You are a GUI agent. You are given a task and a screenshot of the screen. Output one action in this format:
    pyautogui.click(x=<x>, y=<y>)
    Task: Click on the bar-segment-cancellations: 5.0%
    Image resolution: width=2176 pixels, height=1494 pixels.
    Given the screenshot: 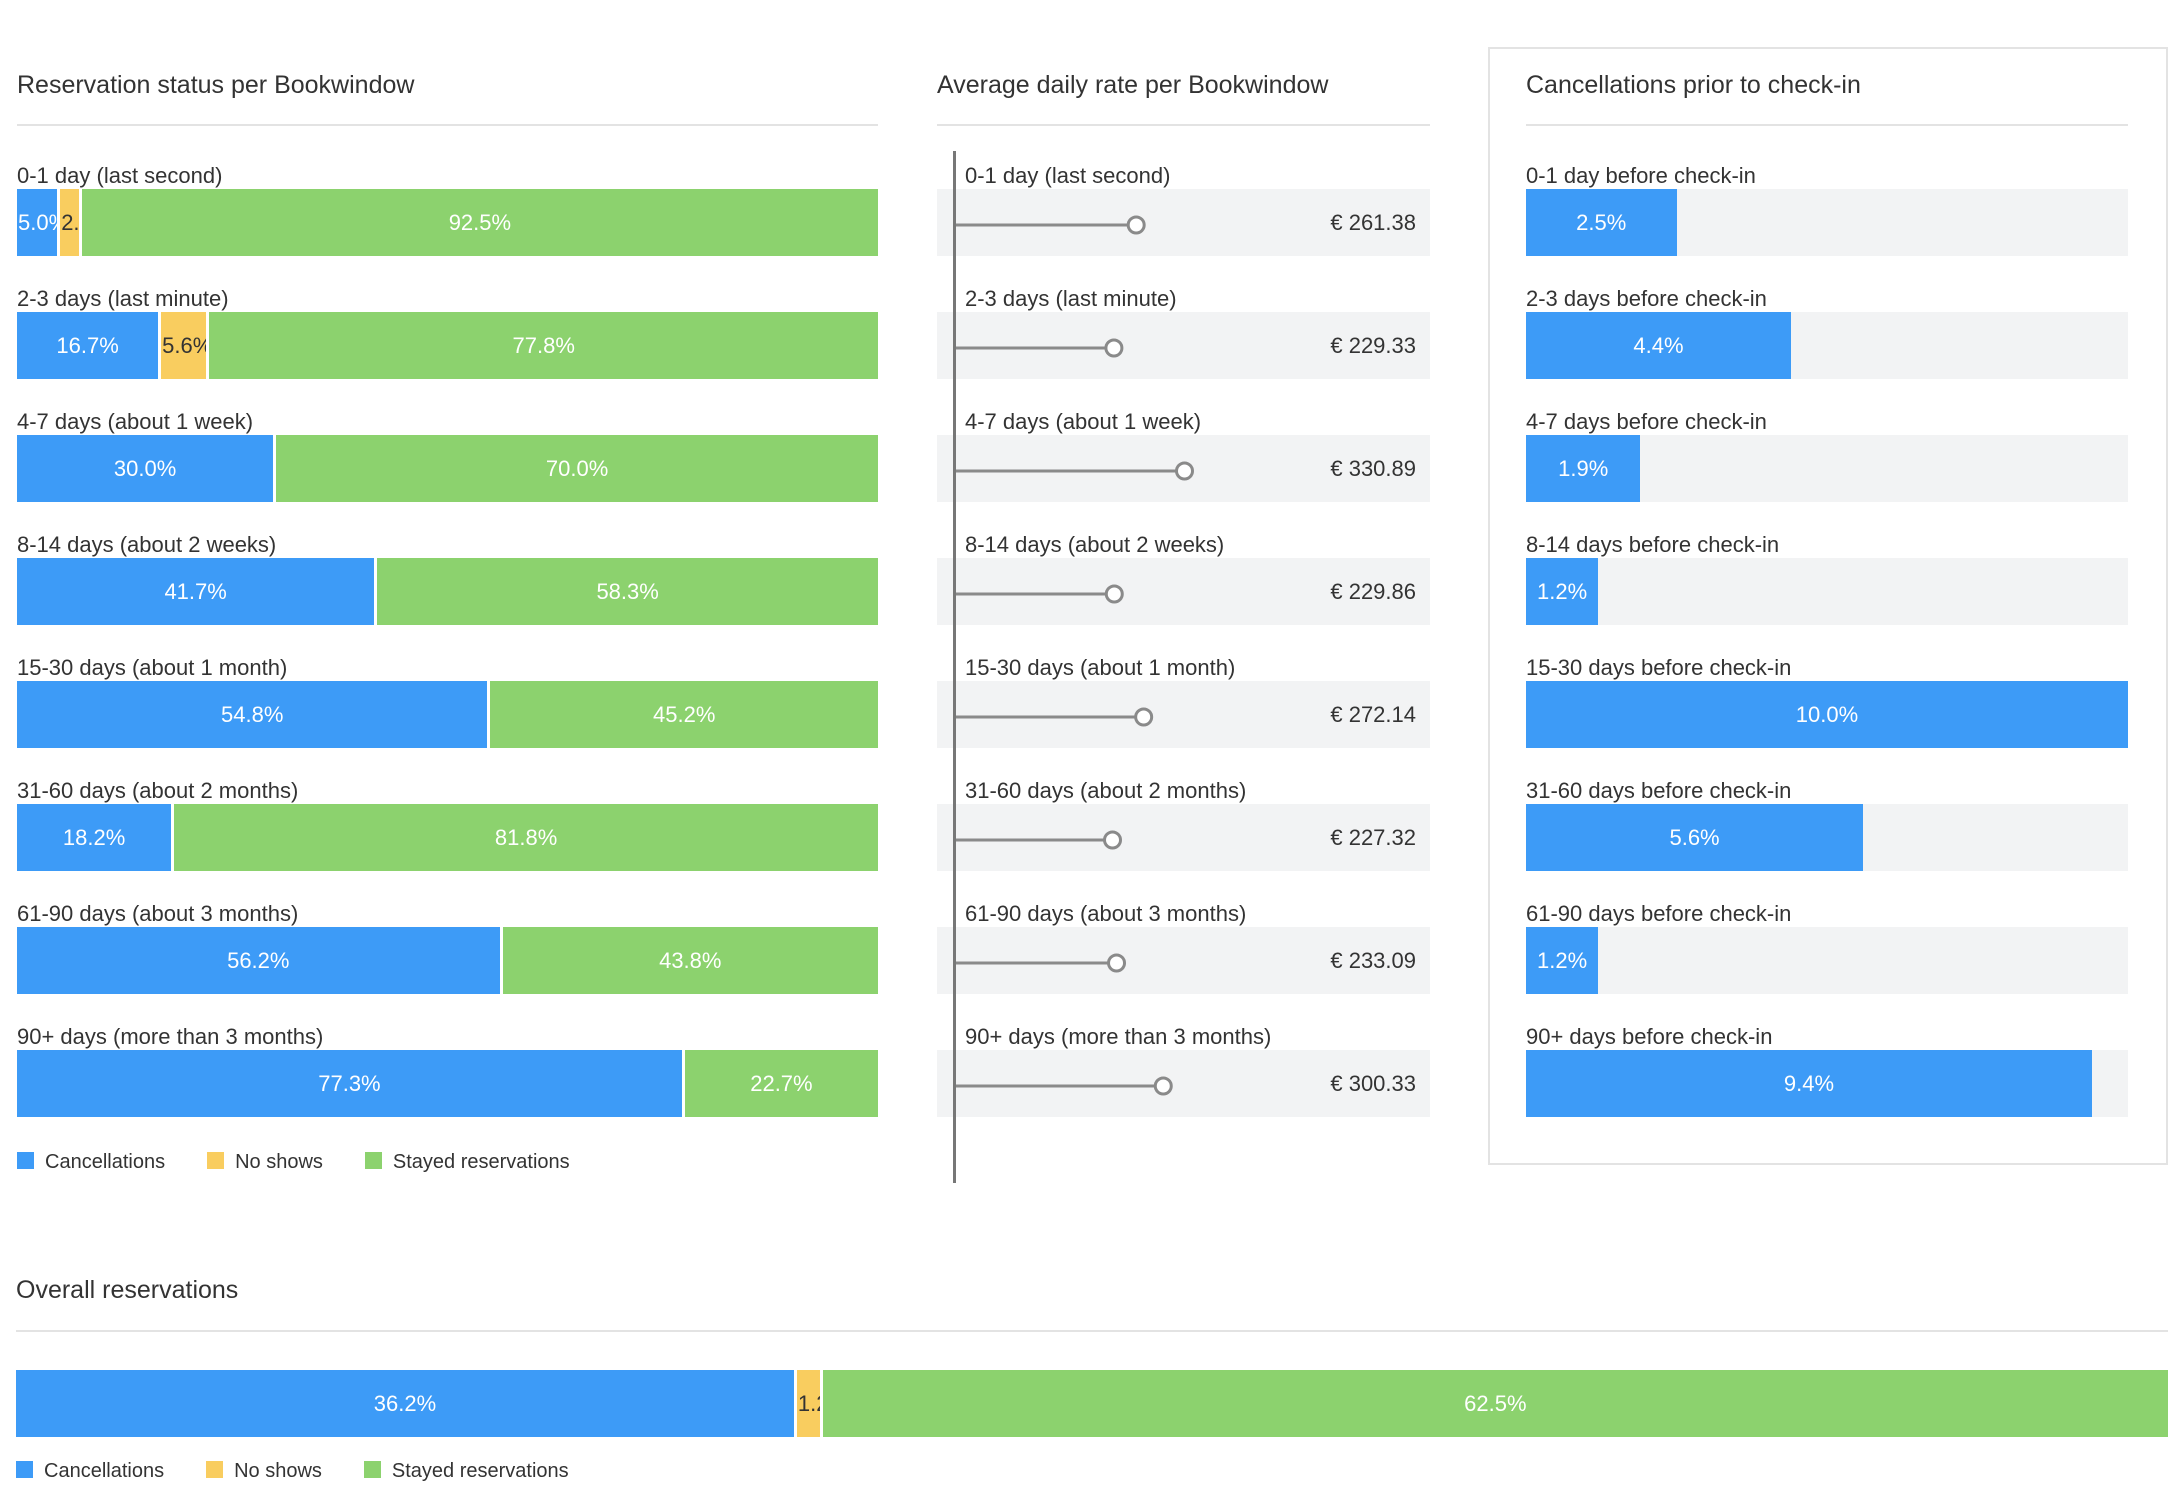 What is the action you would take?
    pyautogui.click(x=37, y=222)
    